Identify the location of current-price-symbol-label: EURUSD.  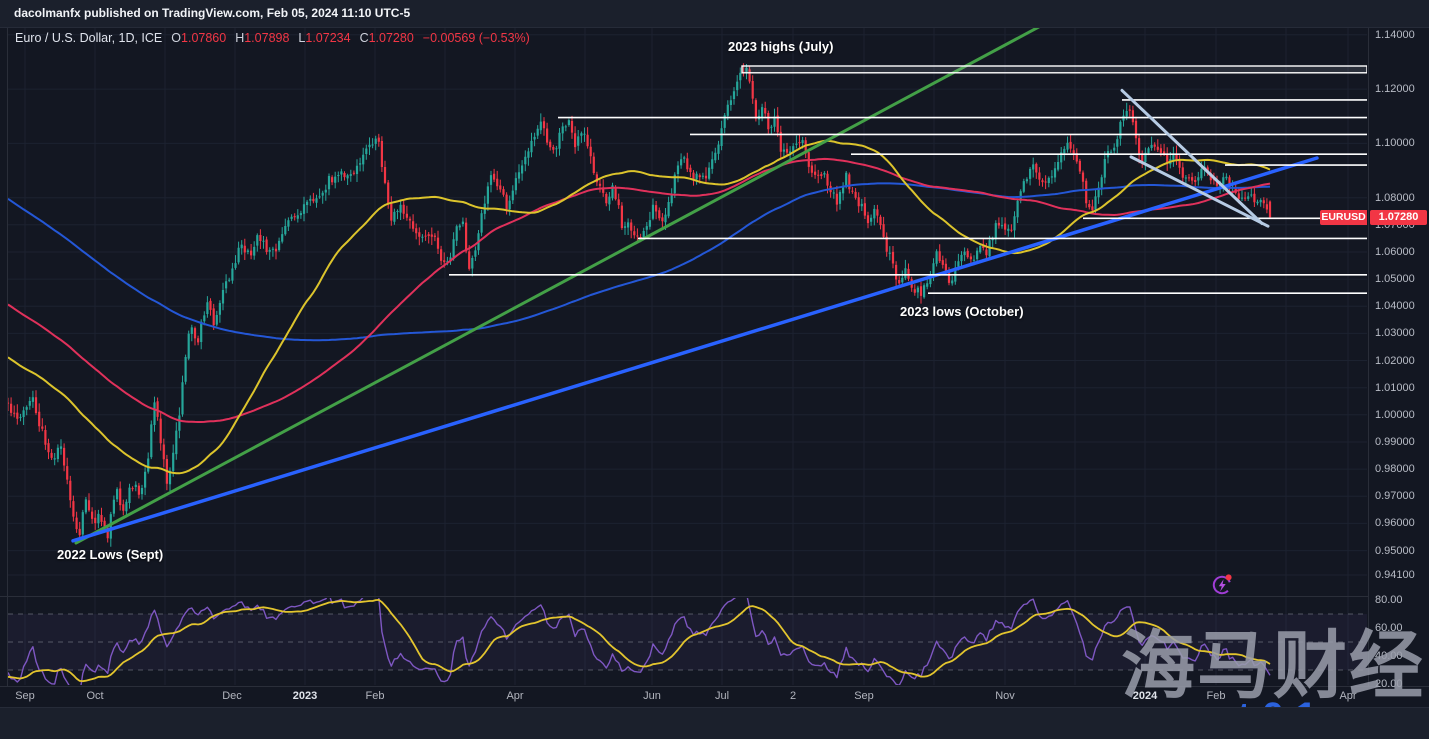
(1343, 217).